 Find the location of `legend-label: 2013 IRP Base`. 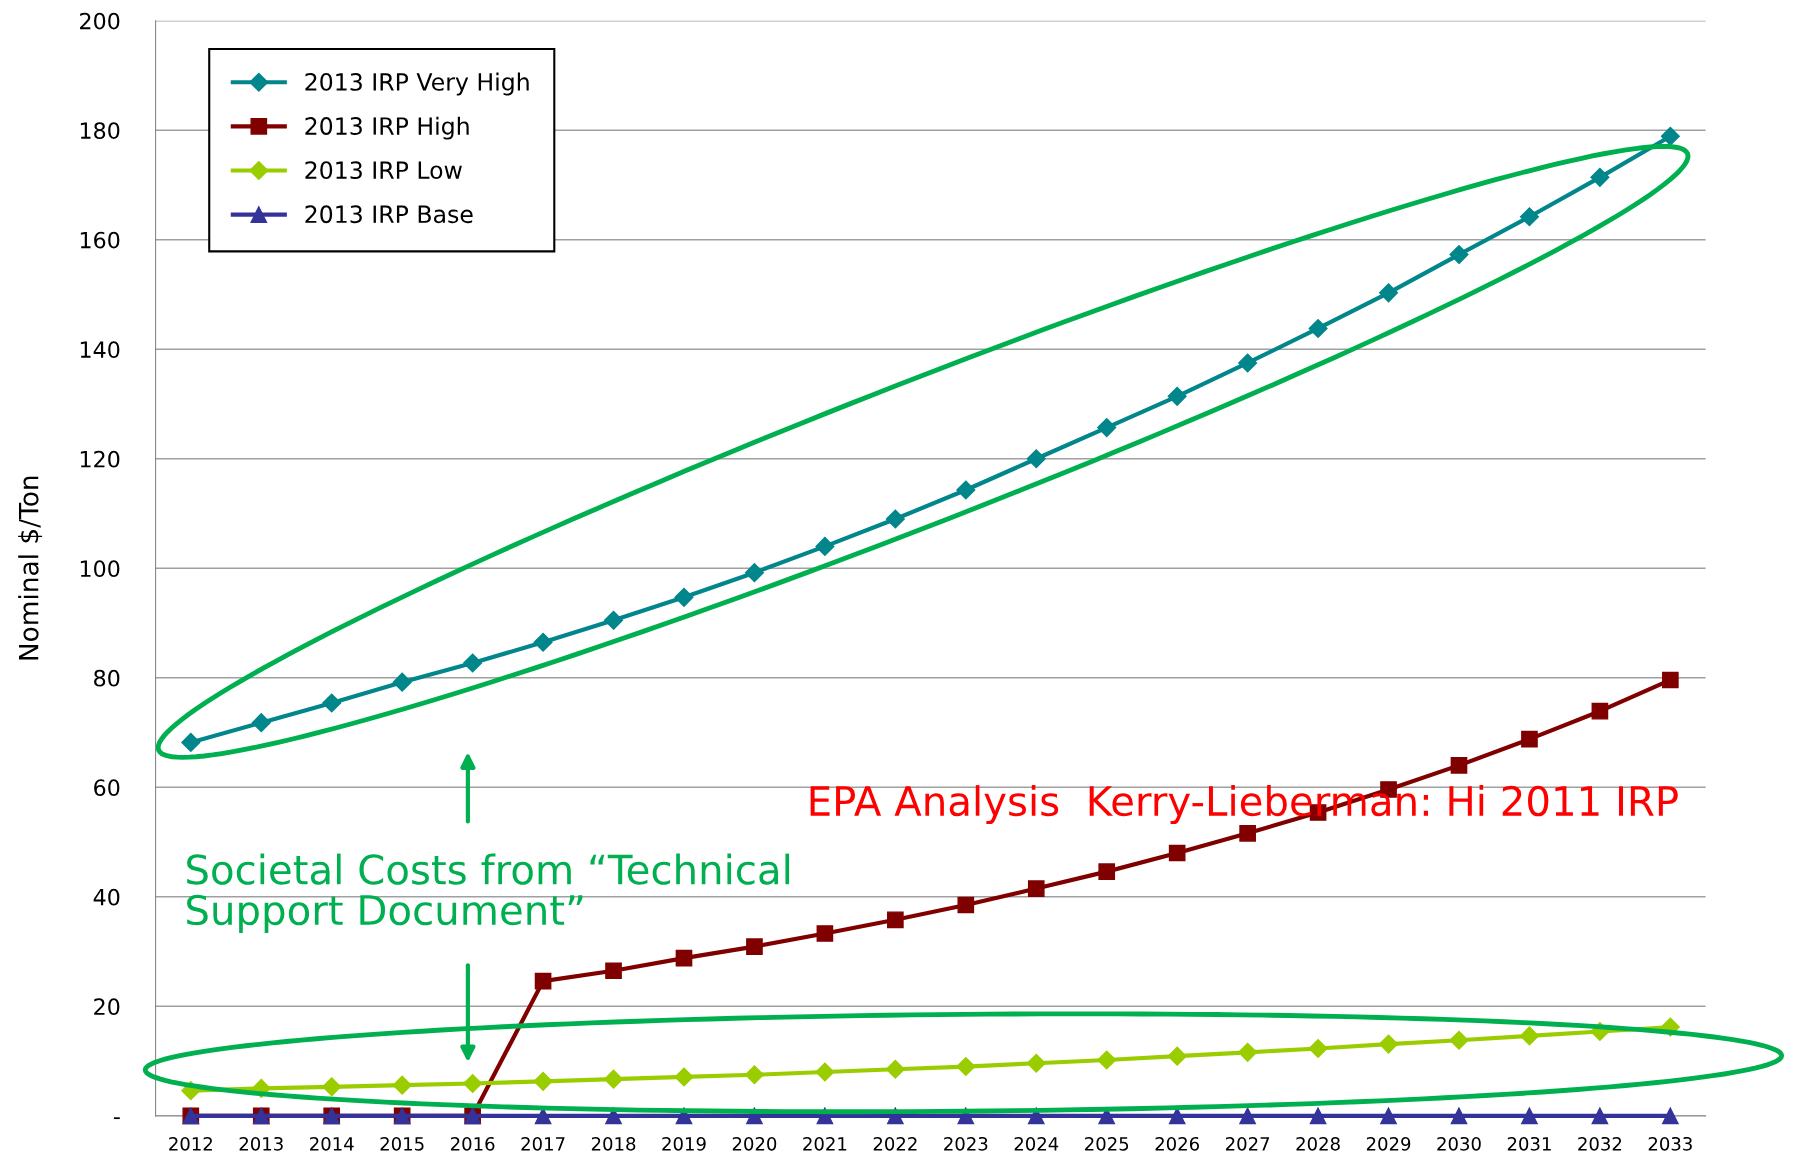

legend-label: 2013 IRP Base is located at coordinates (389, 214).